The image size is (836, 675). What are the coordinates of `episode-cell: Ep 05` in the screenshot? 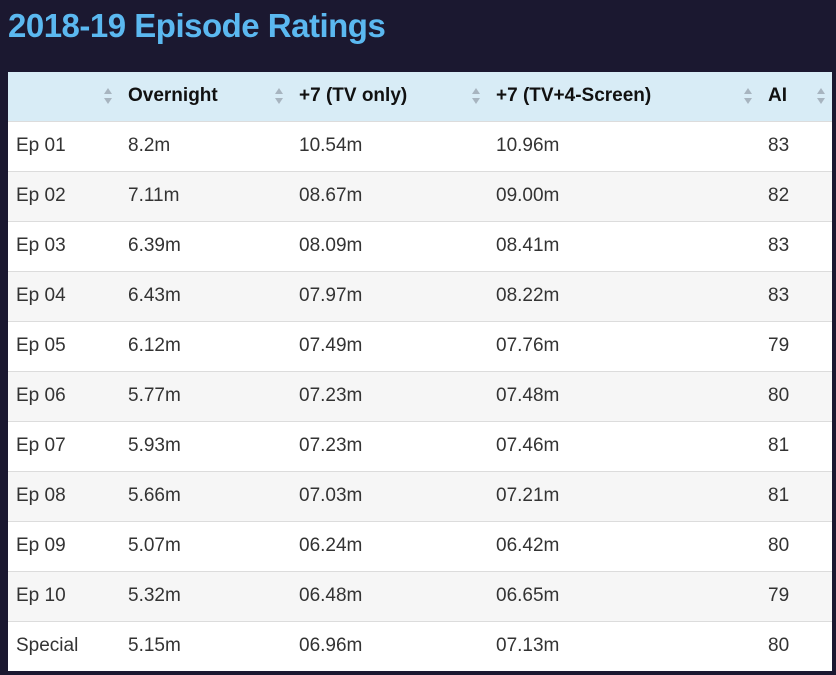 It's located at (63, 345).